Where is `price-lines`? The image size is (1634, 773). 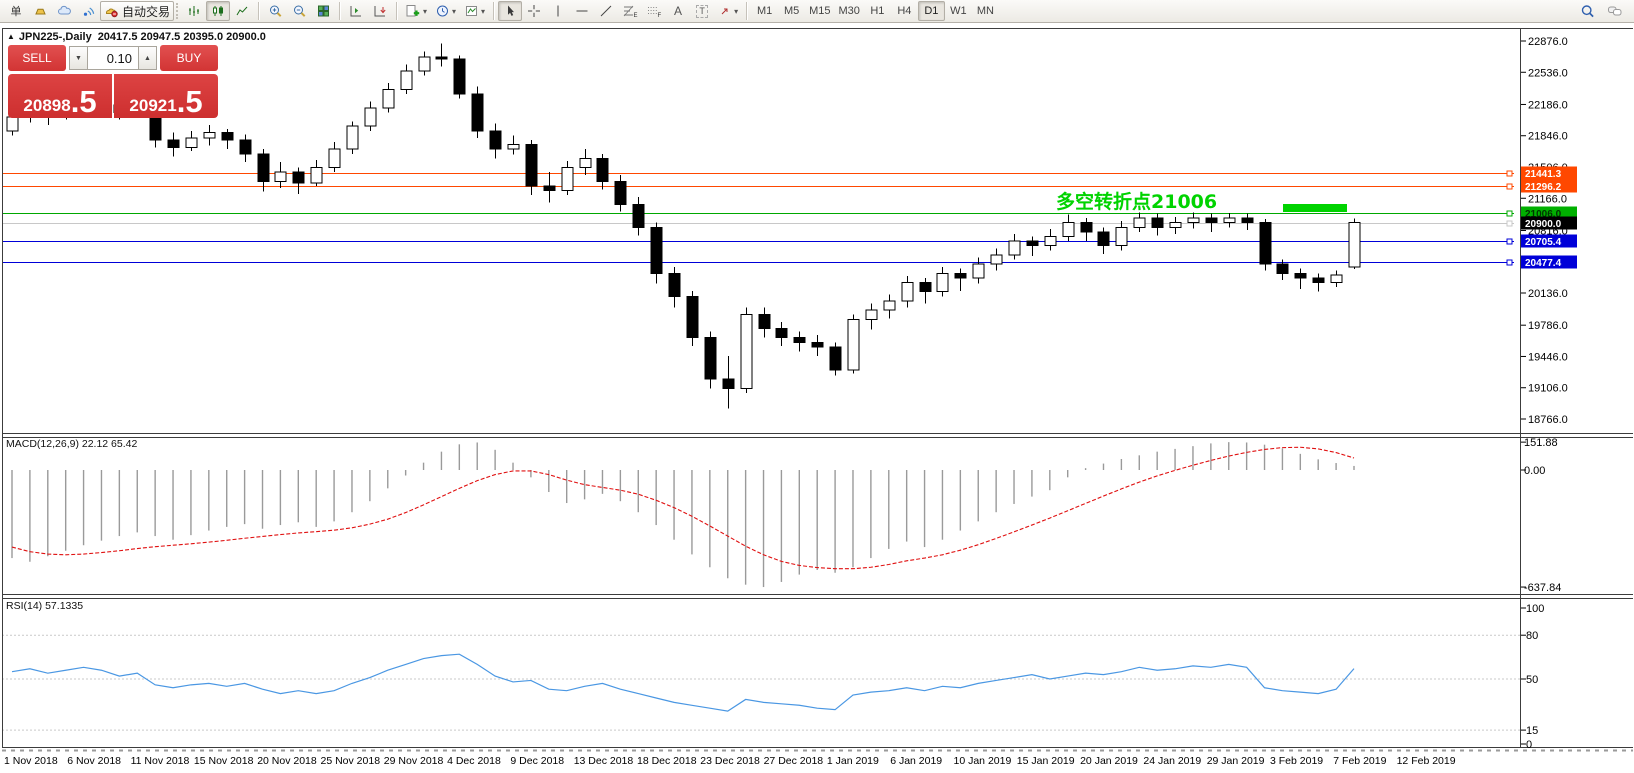 price-lines is located at coordinates (758, 218).